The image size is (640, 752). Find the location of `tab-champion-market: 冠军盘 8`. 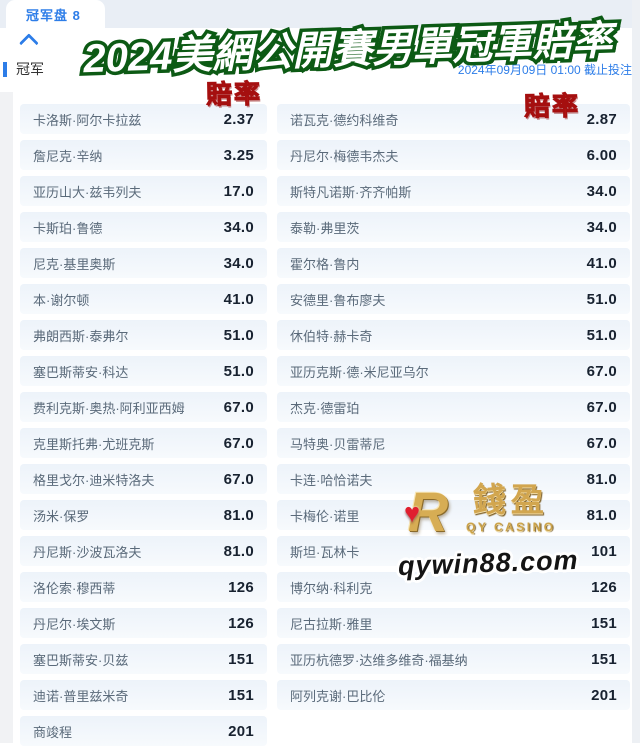

tab-champion-market: 冠军盘 8 is located at coordinates (55, 14).